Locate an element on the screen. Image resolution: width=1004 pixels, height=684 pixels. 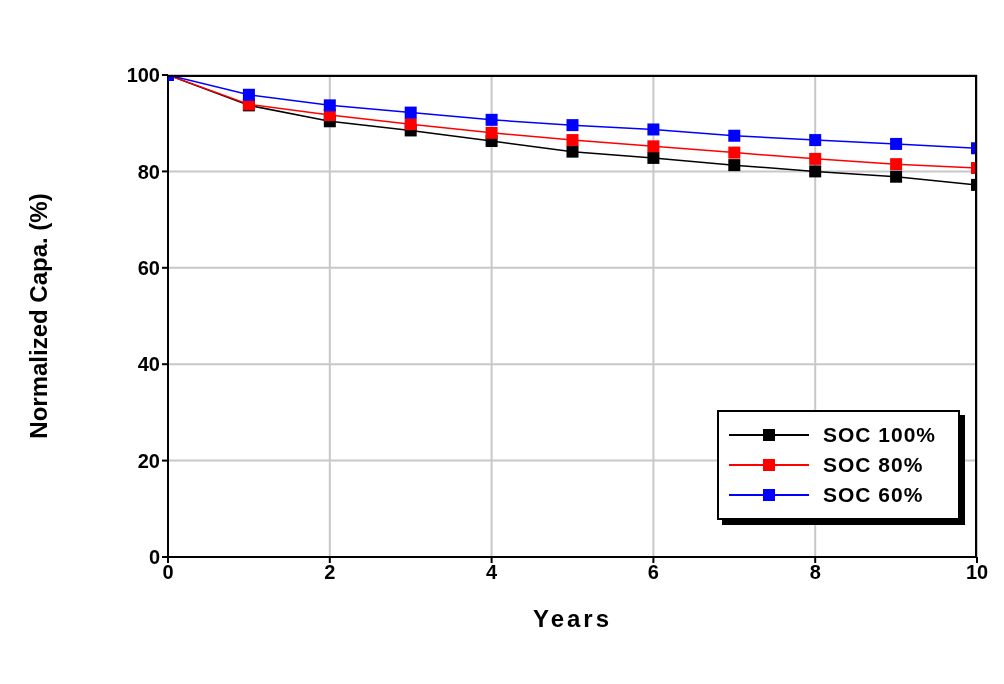
x-tick-label: 0 is located at coordinates (168, 572).